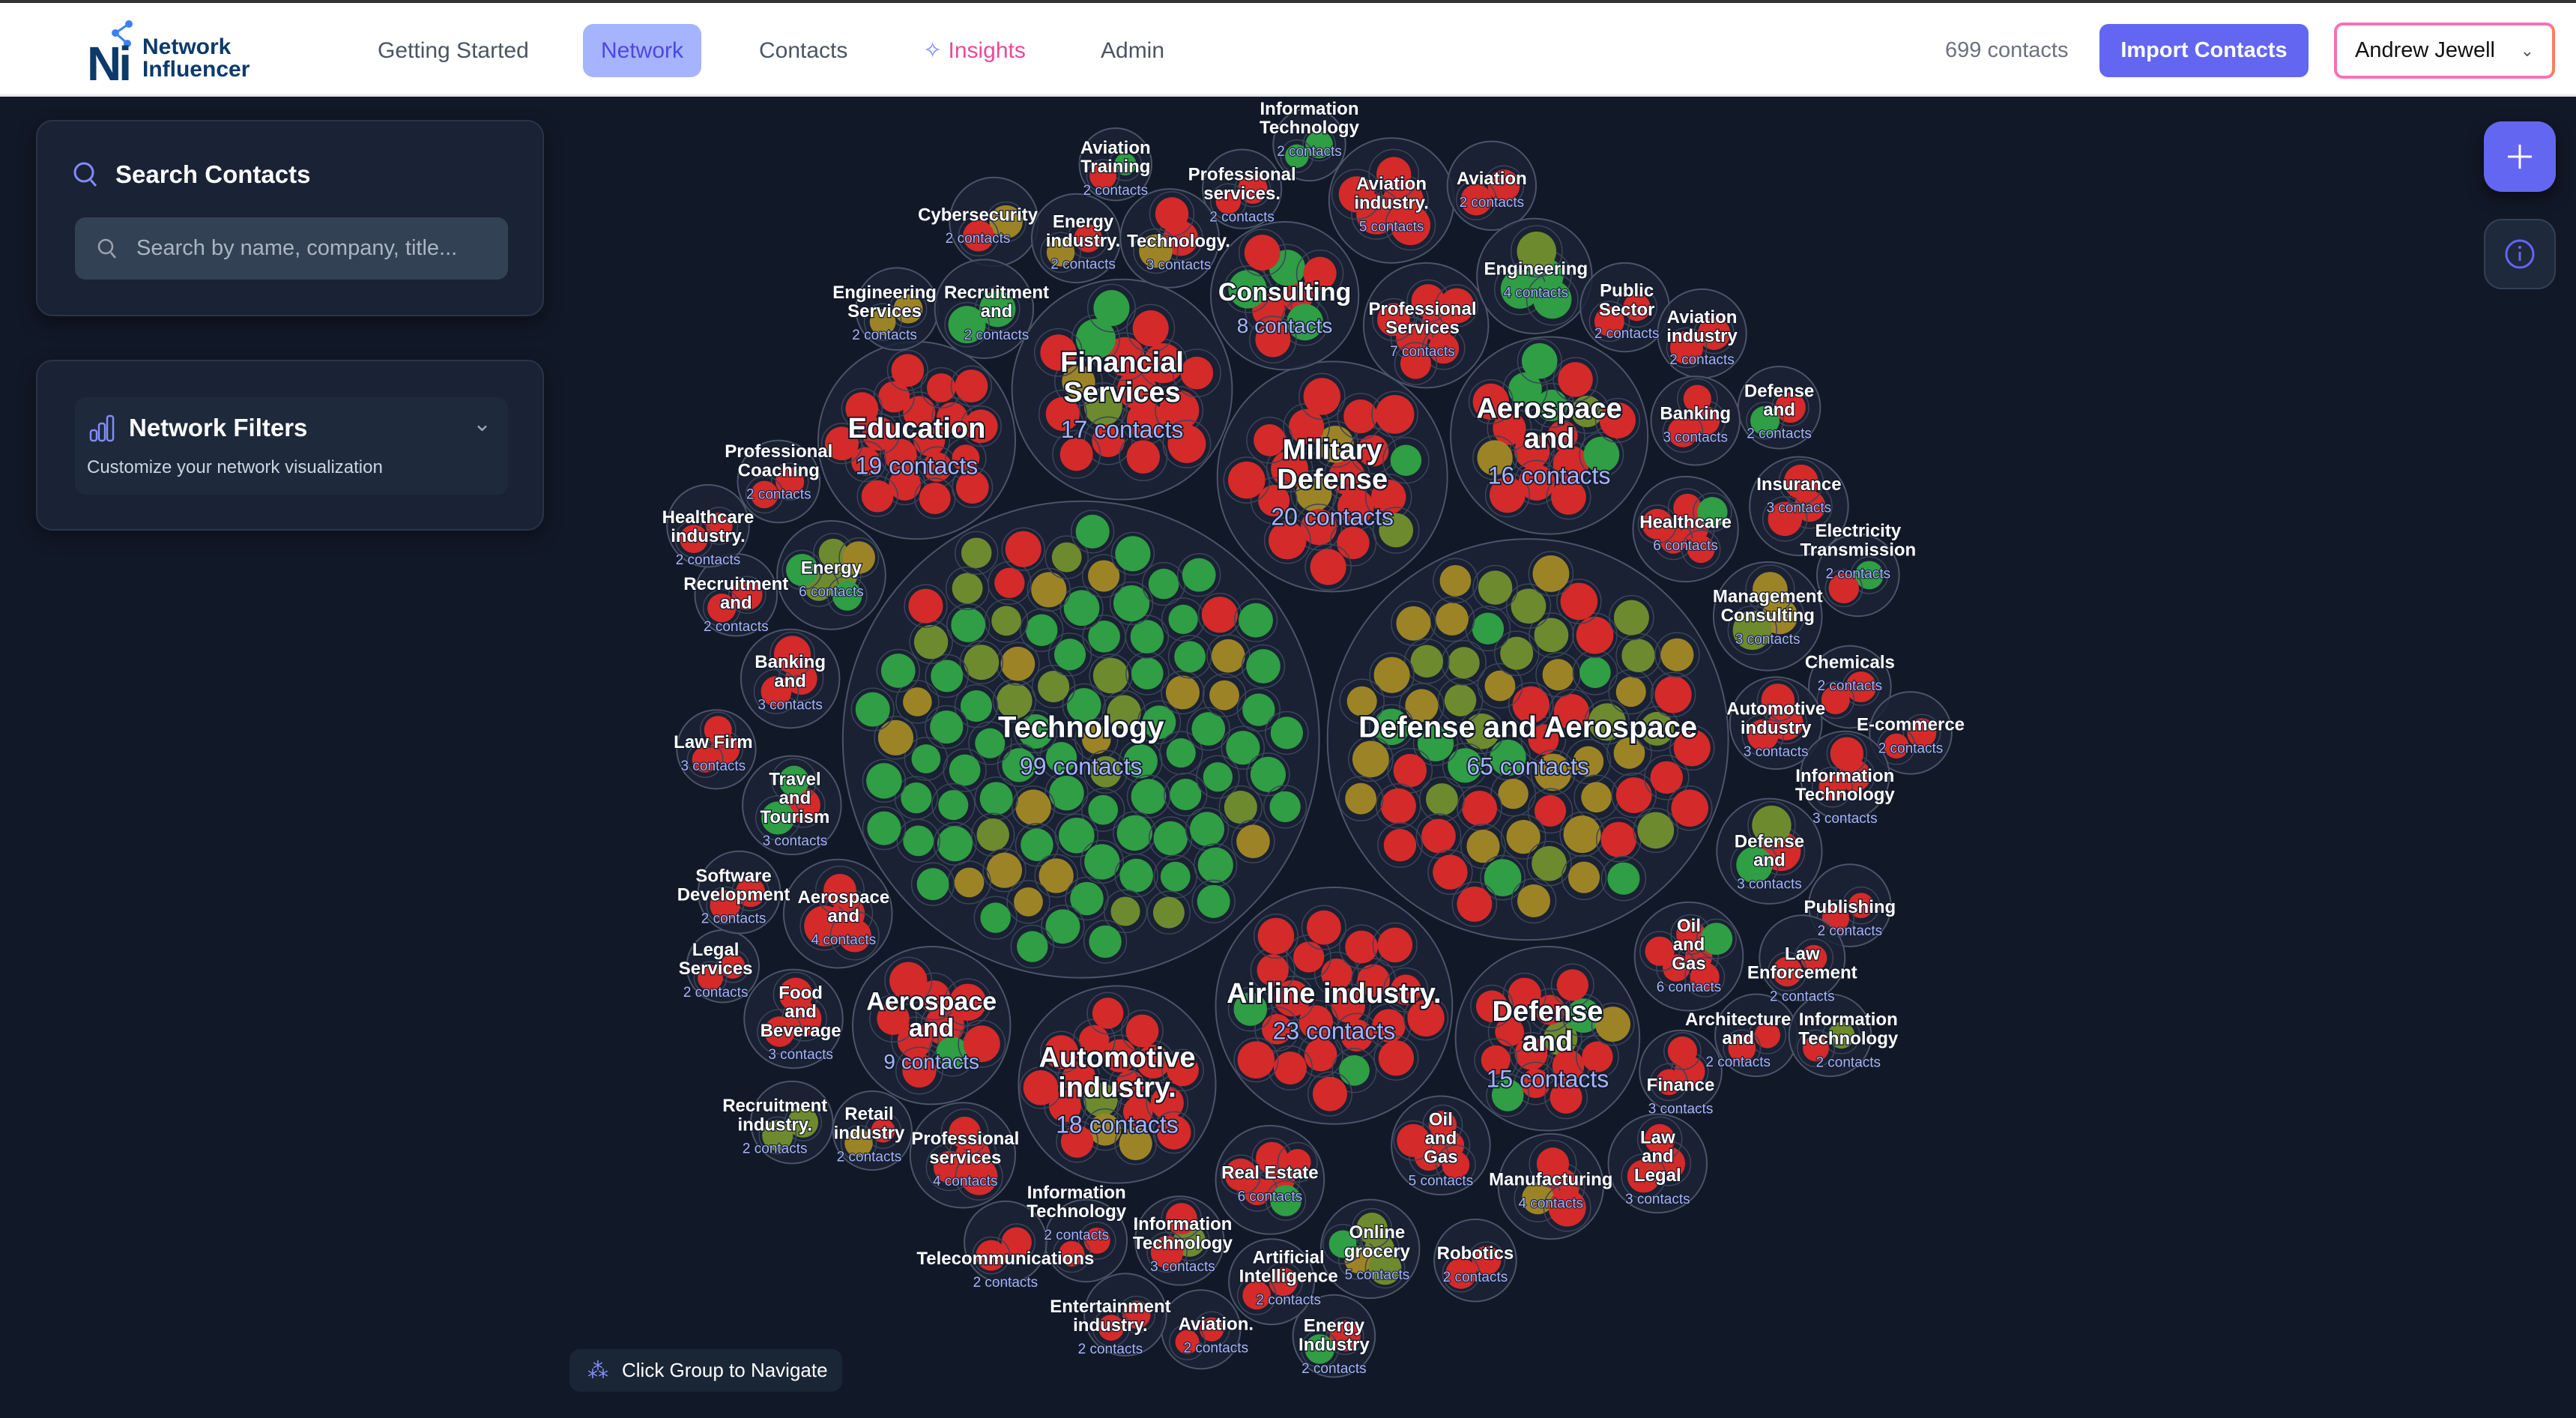 Image resolution: width=2576 pixels, height=1418 pixels. I want to click on group-label-block: Real Estate 6 contacts, so click(1270, 1183).